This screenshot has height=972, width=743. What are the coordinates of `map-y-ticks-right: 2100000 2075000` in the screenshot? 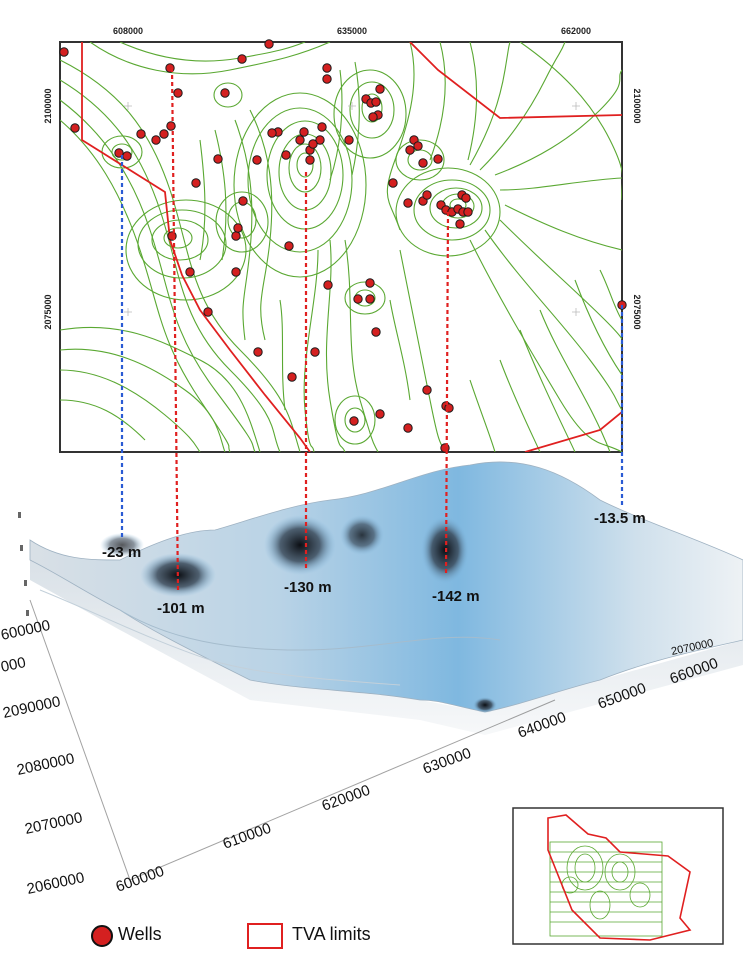 It's located at (637, 208).